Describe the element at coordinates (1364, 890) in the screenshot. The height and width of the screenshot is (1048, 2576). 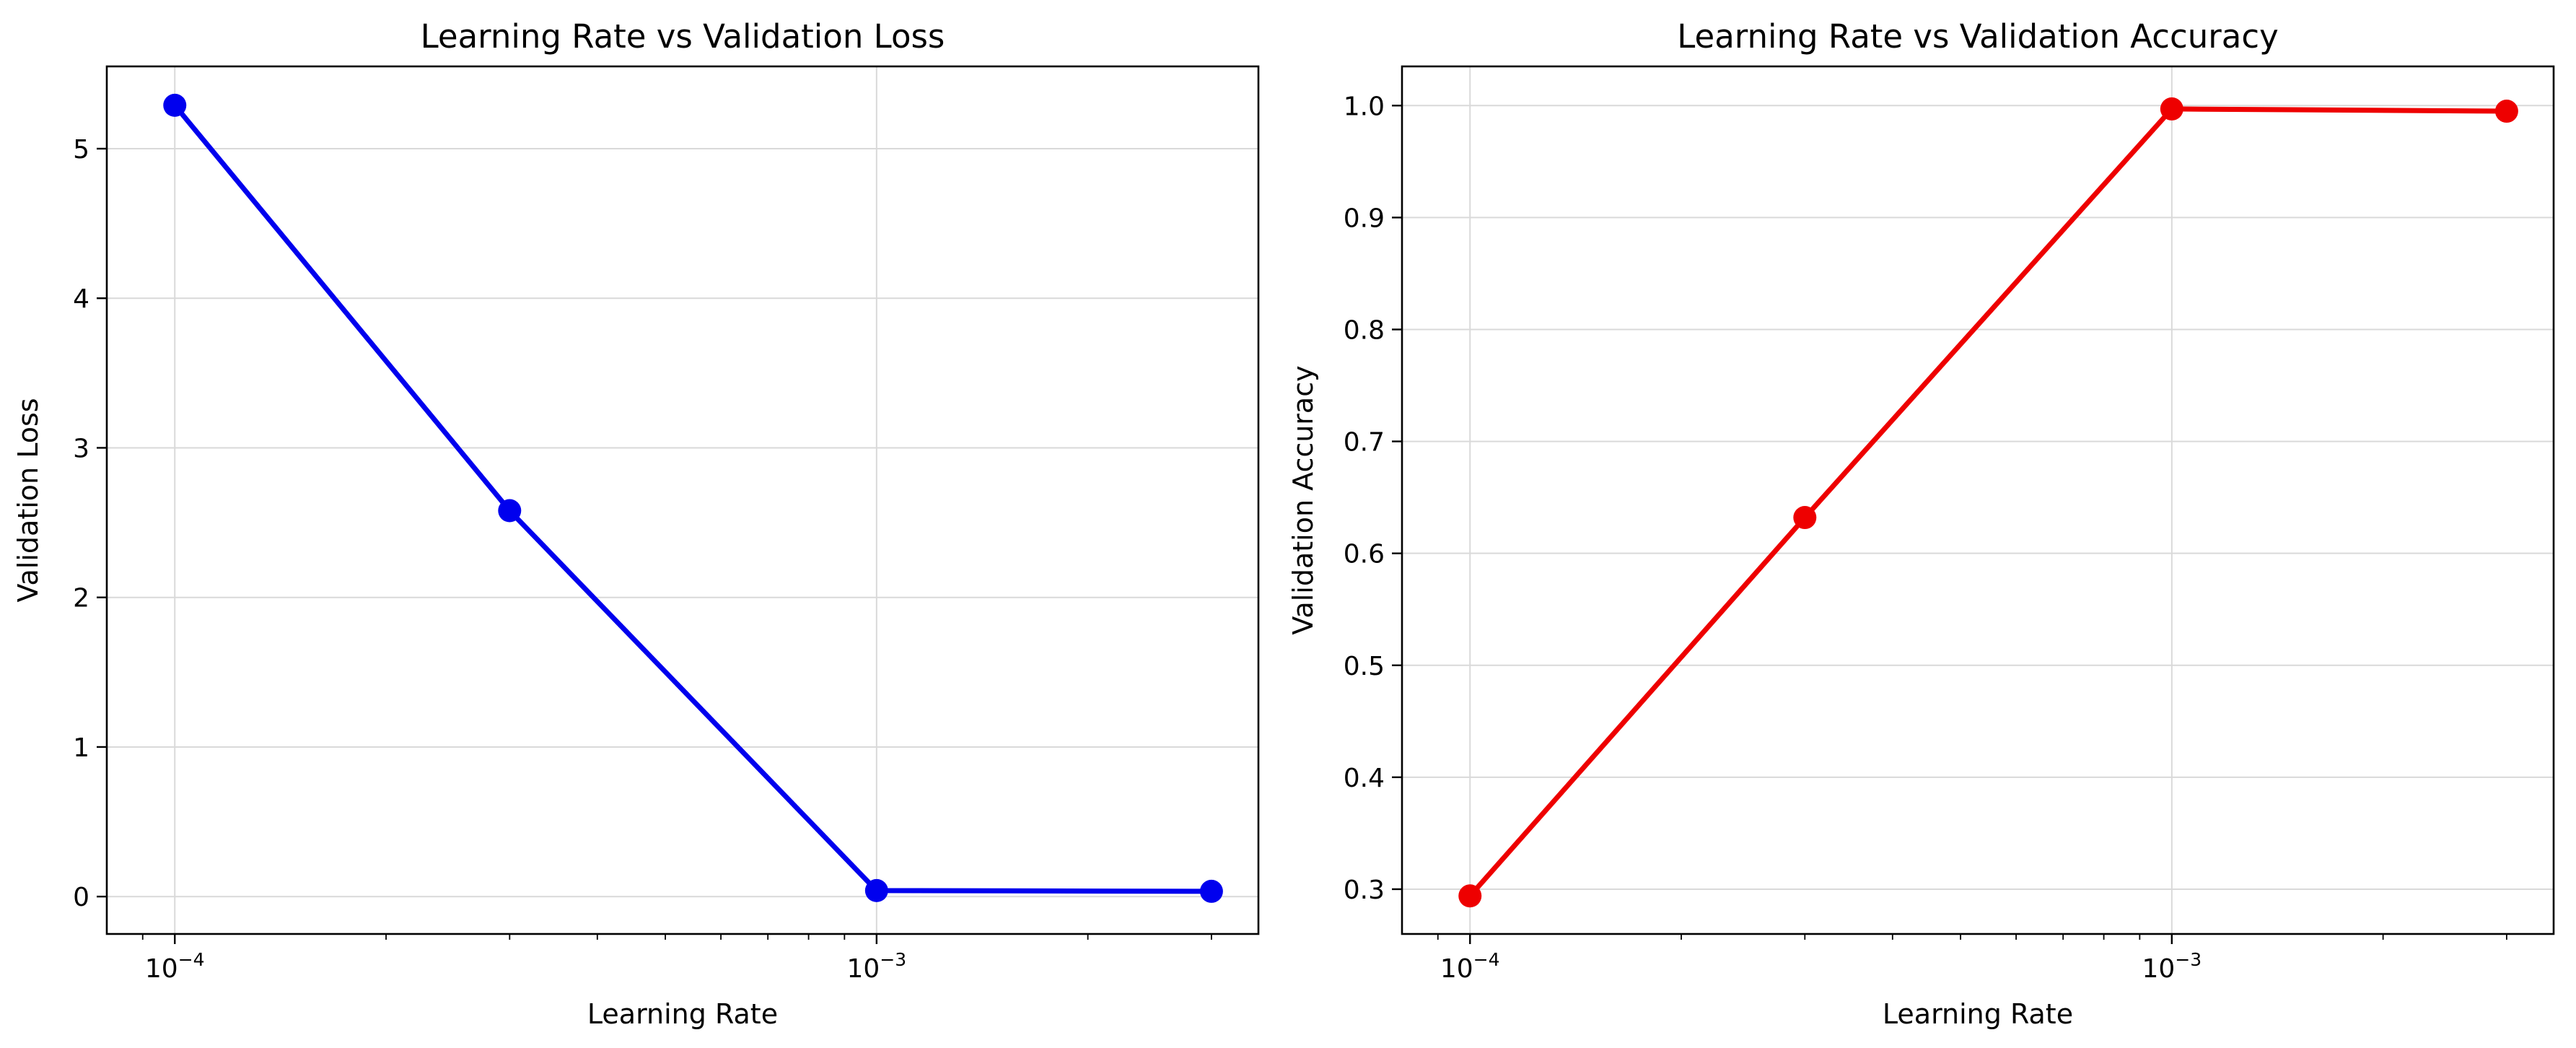
I see `y-tick-label: 0.3` at that location.